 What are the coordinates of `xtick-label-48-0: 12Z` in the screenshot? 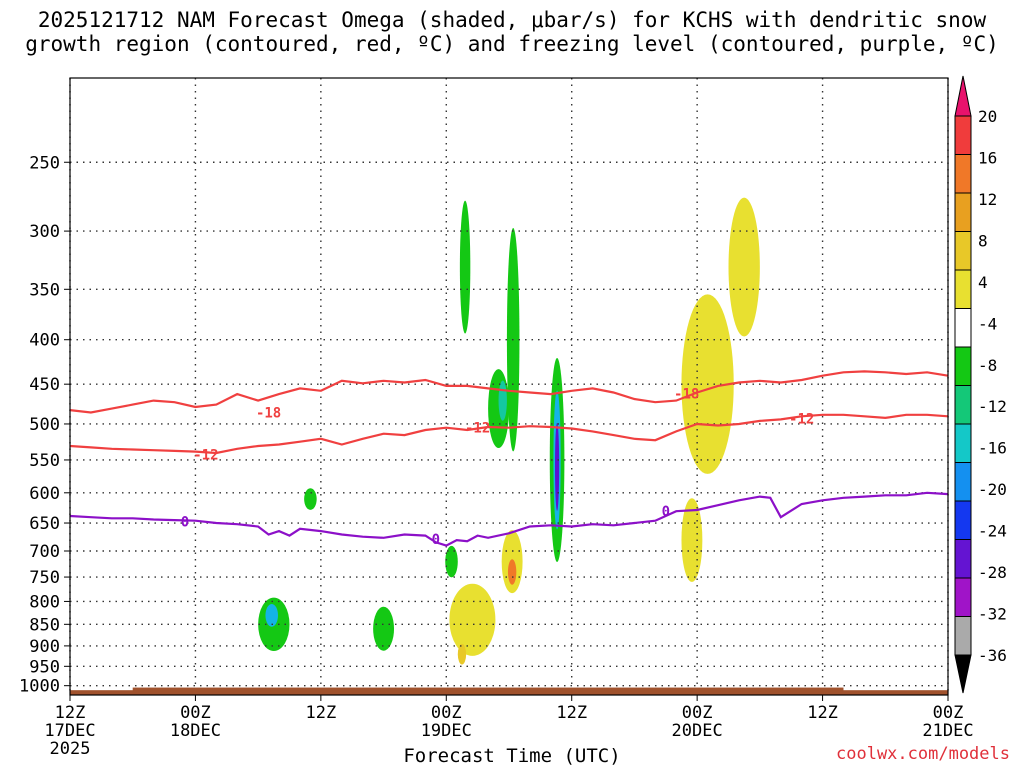 It's located at (571, 713).